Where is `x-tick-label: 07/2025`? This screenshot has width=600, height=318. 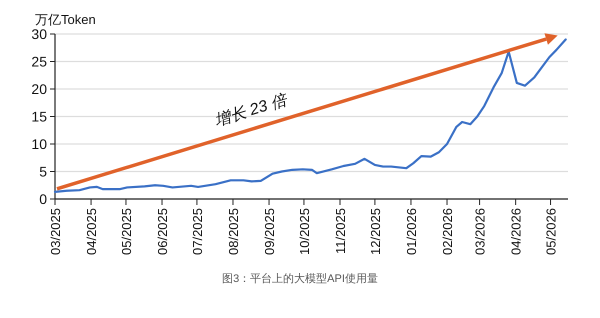 x-tick-label: 07/2025 is located at coordinates (197, 231).